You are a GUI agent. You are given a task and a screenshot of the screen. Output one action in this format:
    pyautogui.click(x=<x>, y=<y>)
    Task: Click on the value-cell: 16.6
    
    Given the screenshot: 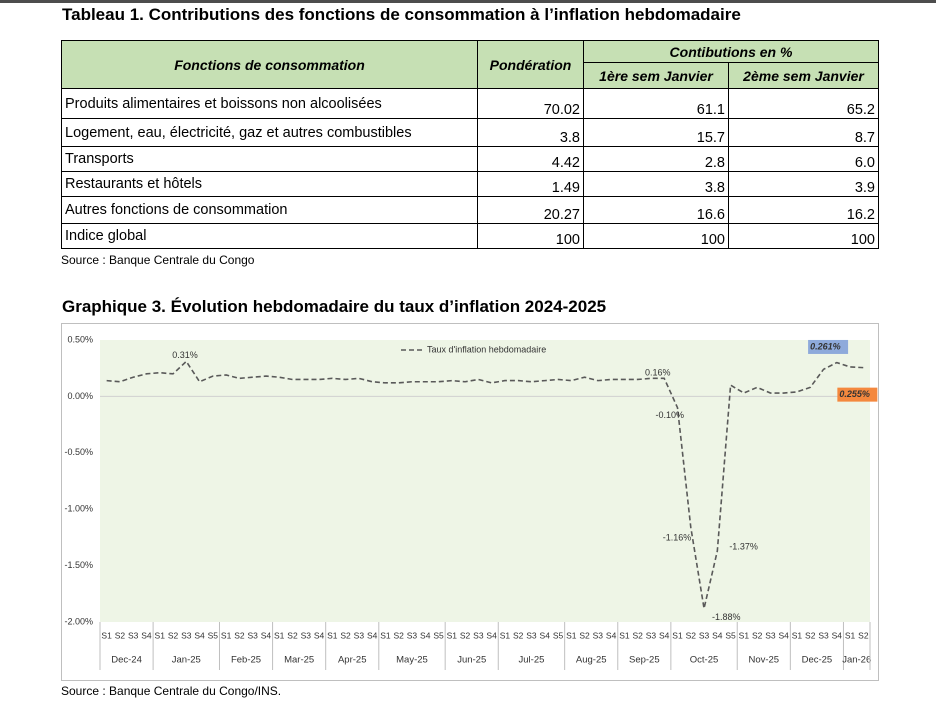 What is the action you would take?
    pyautogui.click(x=656, y=210)
    